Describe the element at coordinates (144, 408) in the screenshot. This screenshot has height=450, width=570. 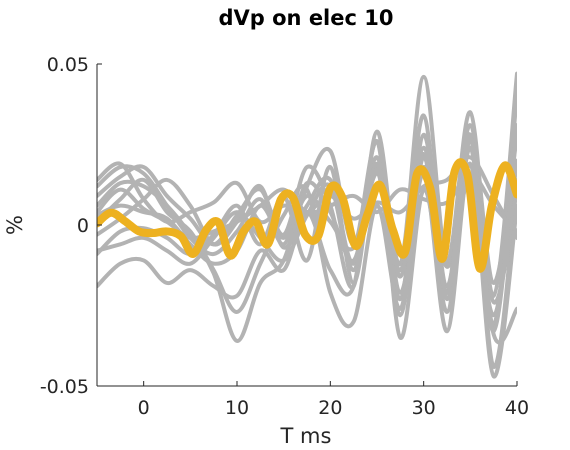
I see `x-tick-label: 0` at that location.